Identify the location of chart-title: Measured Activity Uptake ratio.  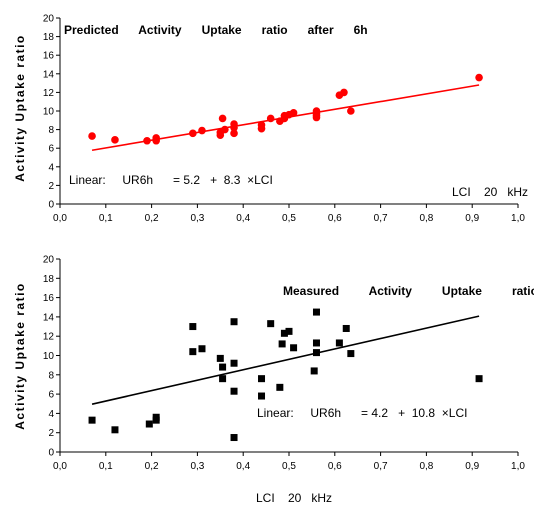
(408, 291).